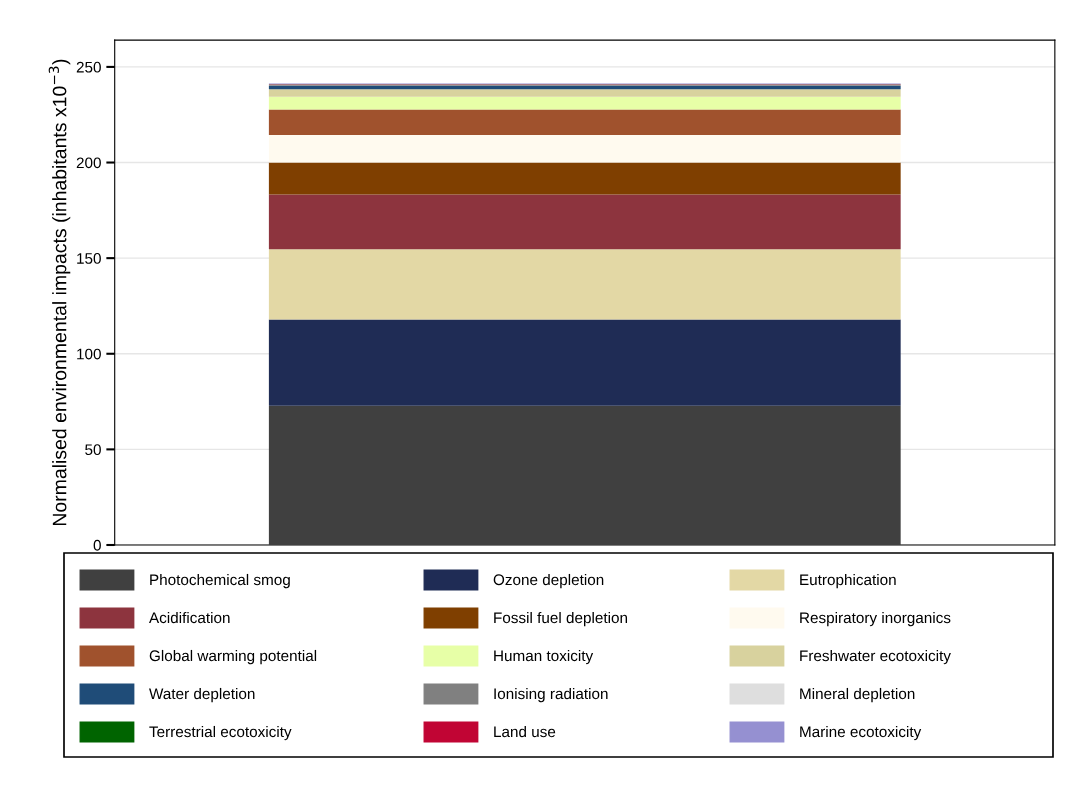 The width and height of the screenshot is (1072, 787). What do you see at coordinates (561, 619) in the screenshot?
I see `legend-label: Fossil fuel depletion` at bounding box center [561, 619].